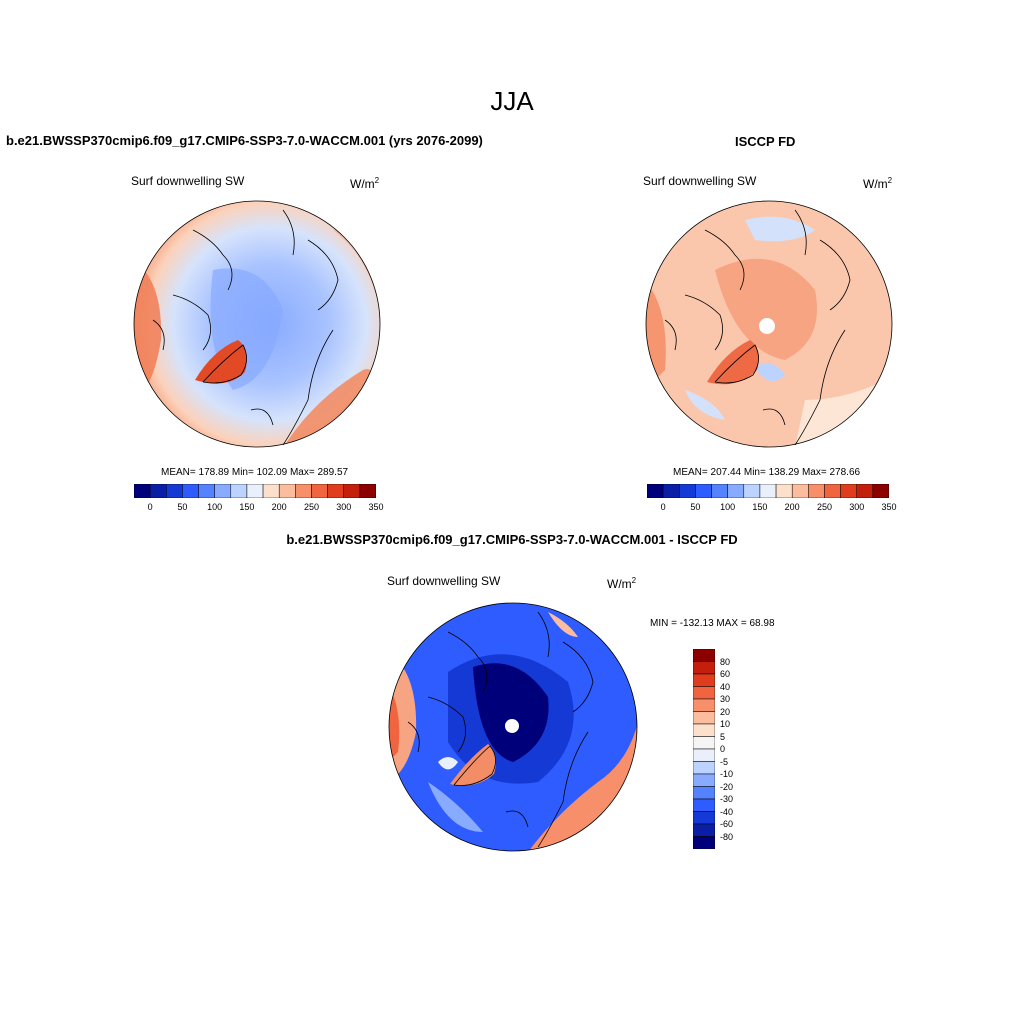  What do you see at coordinates (259, 508) in the screenshot?
I see `model-colorbar-ticks: 0 50 100 150 200 250 300 350` at bounding box center [259, 508].